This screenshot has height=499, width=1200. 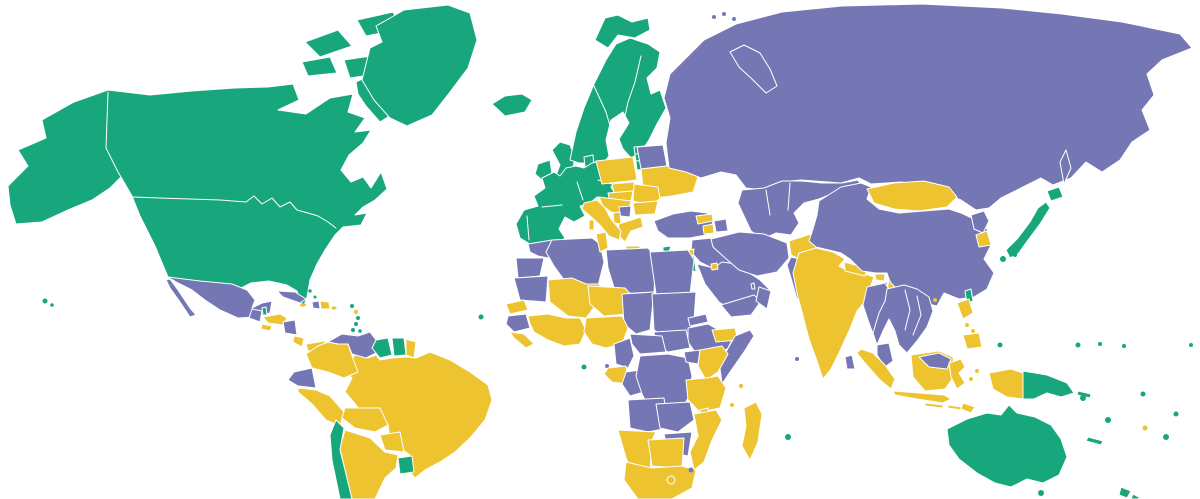 What do you see at coordinates (264, 311) in the screenshot?
I see `region-belize` at bounding box center [264, 311].